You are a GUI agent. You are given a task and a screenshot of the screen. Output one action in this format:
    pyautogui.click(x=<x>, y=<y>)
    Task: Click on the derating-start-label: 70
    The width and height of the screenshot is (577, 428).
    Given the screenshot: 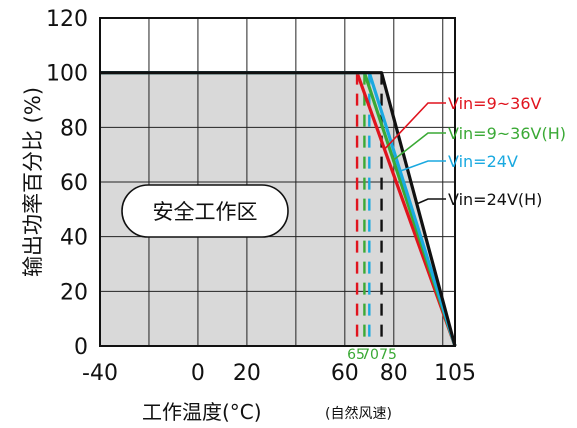 What is the action you would take?
    pyautogui.click(x=370, y=355)
    